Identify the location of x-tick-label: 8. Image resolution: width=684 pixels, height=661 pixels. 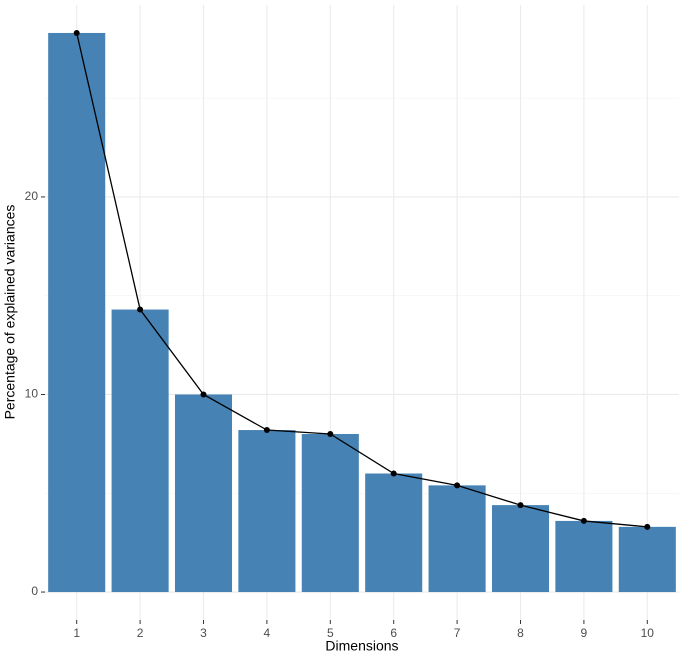
(520, 633).